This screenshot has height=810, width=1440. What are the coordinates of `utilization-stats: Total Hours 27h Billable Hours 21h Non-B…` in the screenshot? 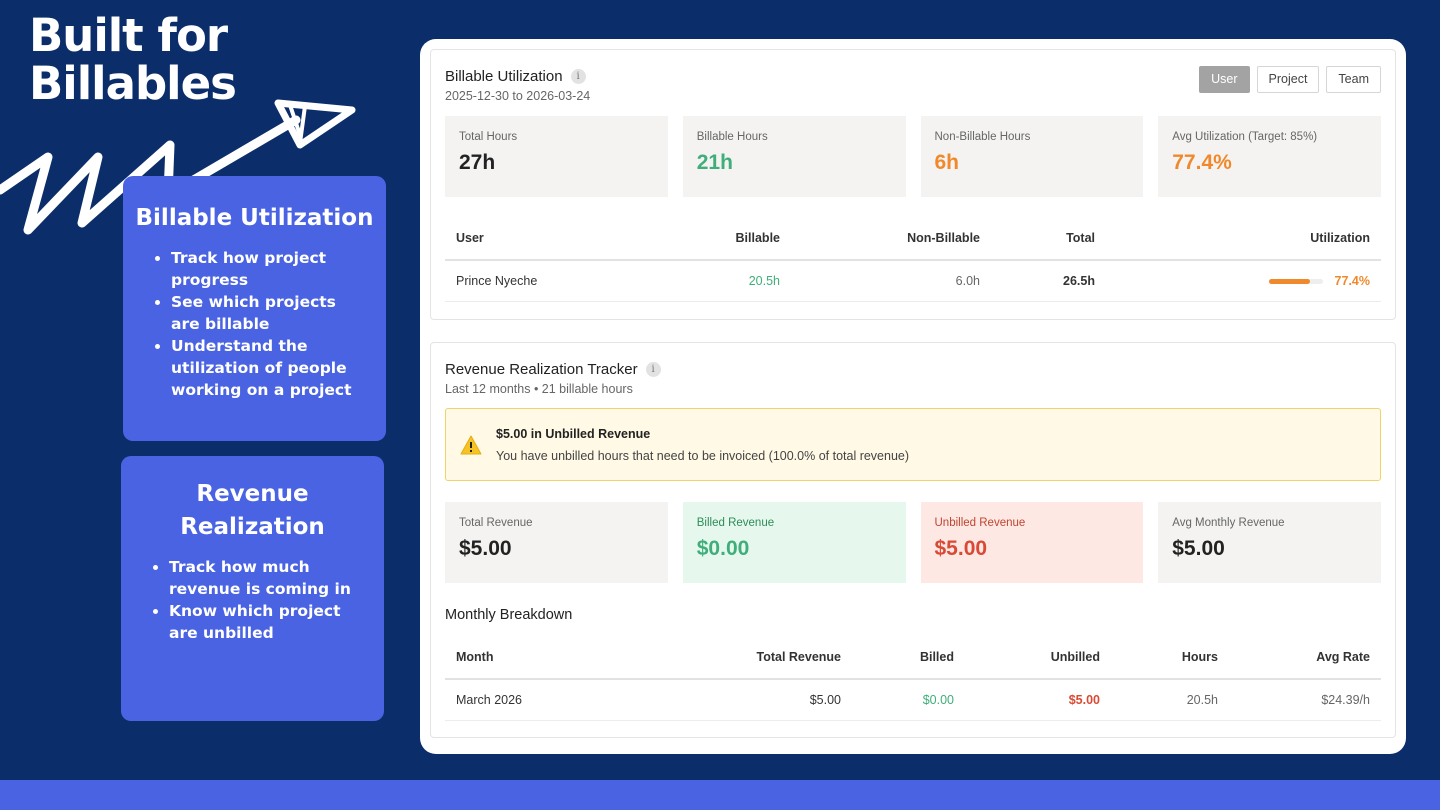 It's located at (913, 156).